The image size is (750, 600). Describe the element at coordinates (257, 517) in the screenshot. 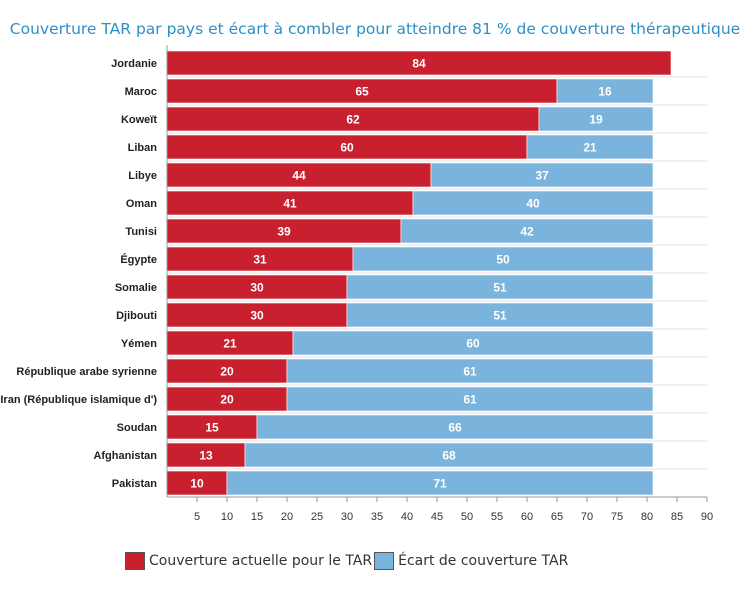

I see `x-tick-label: 15` at that location.